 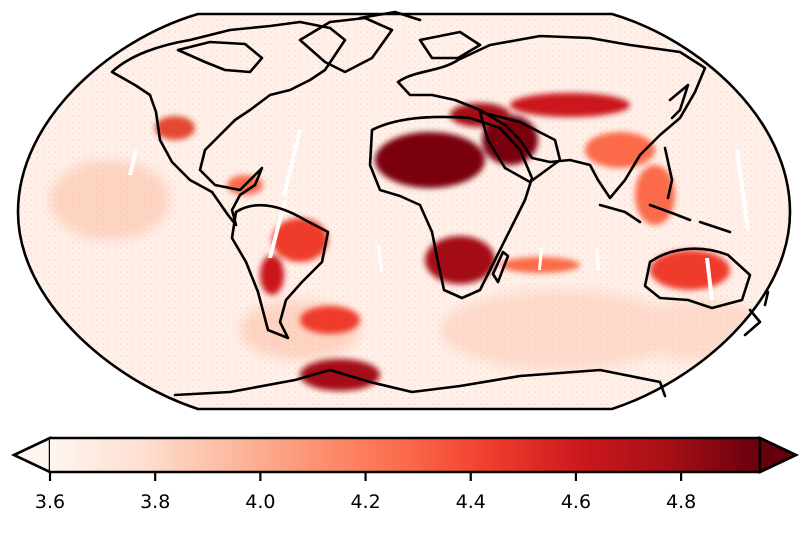 I want to click on colorbar-ticks: 3.6 3.8 4.0 4.2 4.4 4.6 4.8, so click(x=365, y=492).